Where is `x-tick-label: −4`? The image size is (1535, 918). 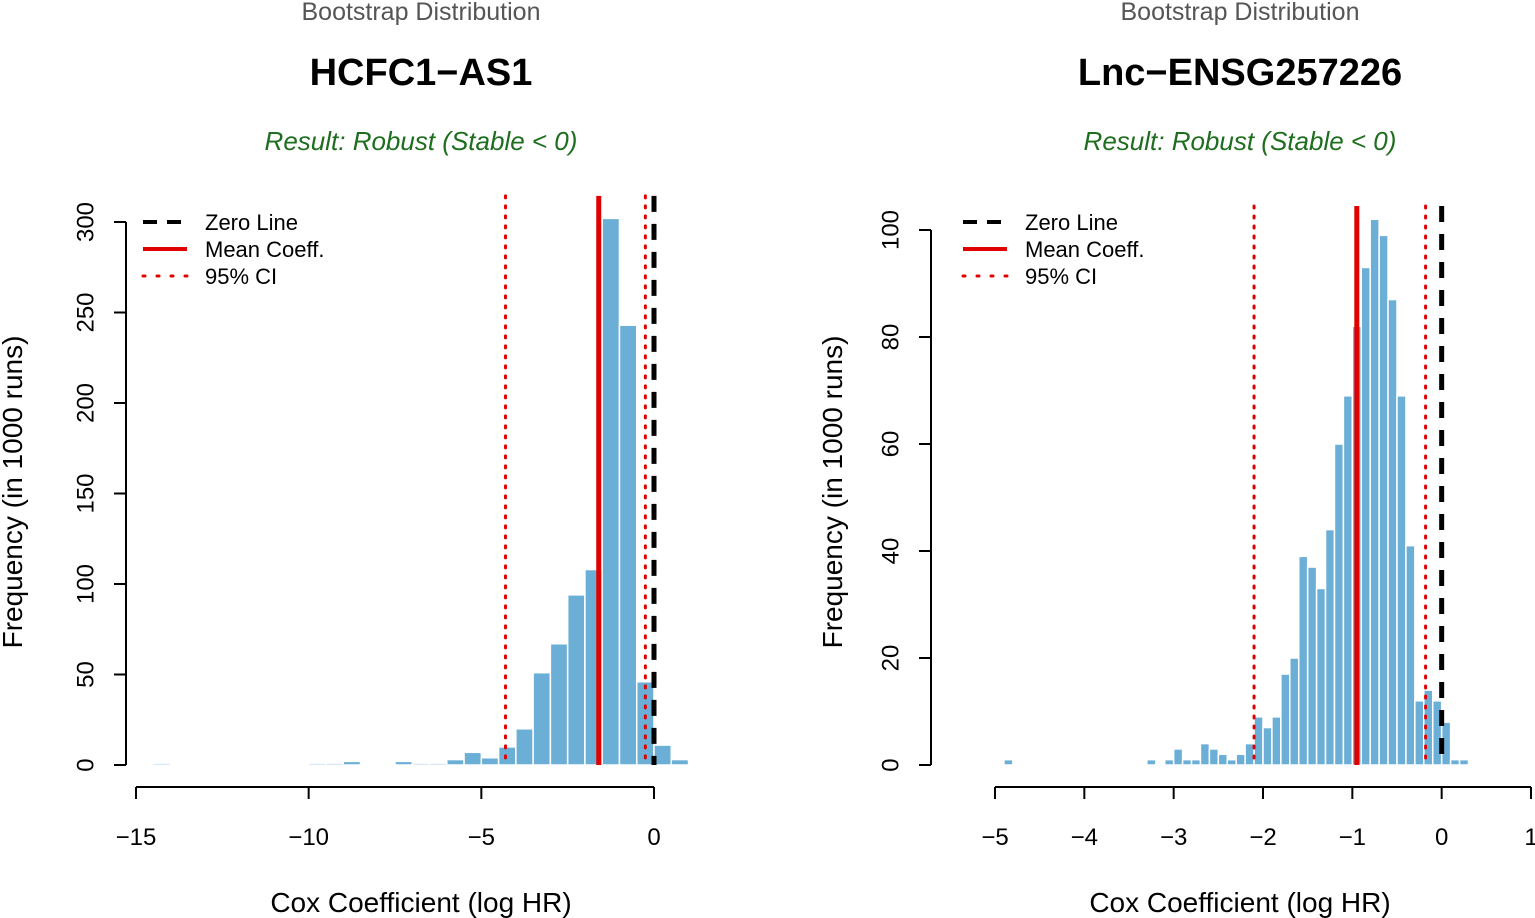
x-tick-label: −4 is located at coordinates (1084, 837).